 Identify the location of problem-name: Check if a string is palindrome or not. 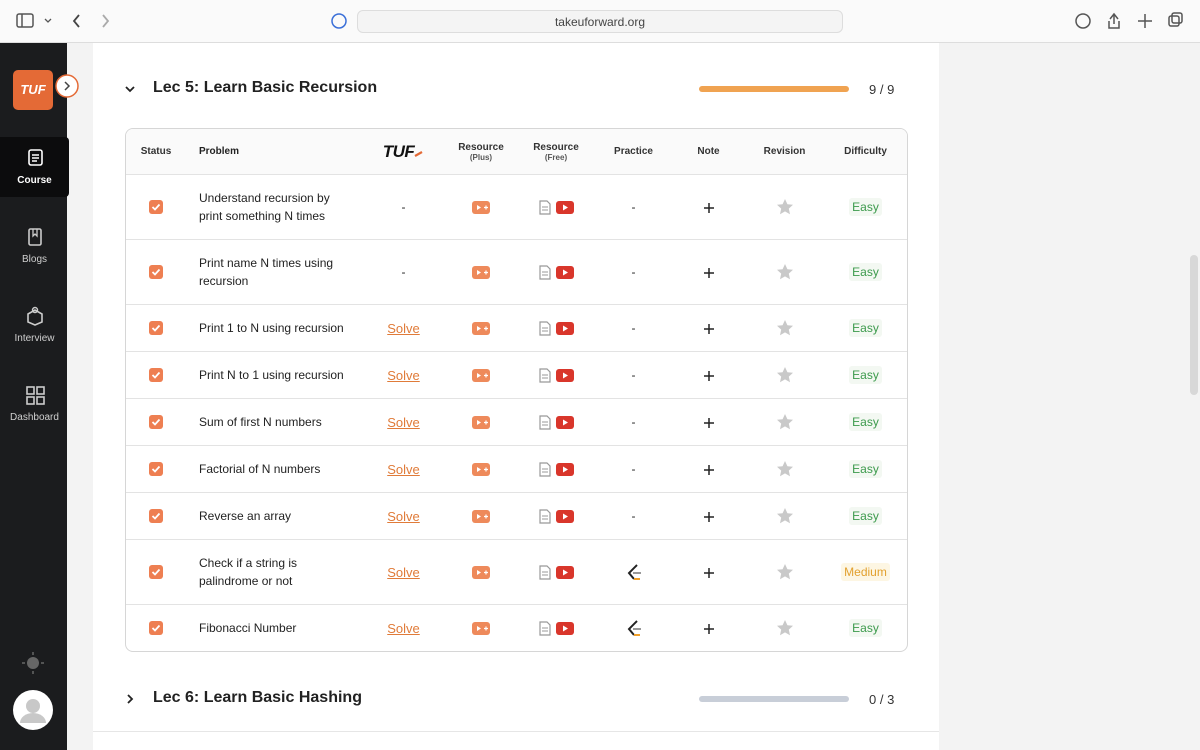
(248, 572).